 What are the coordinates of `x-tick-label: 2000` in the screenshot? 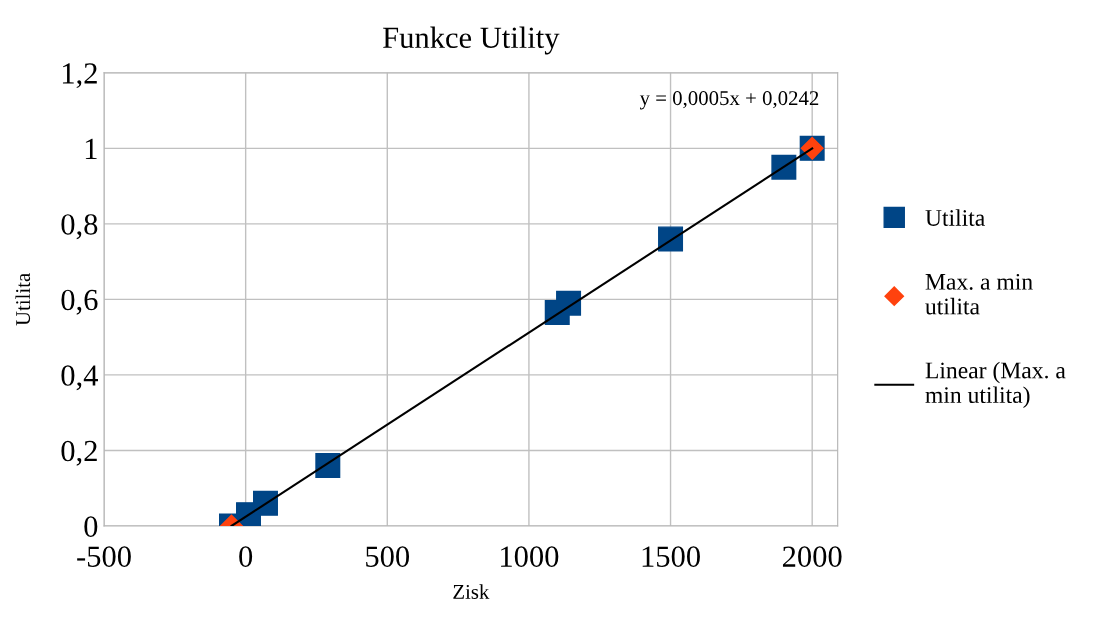 It's located at (812, 556).